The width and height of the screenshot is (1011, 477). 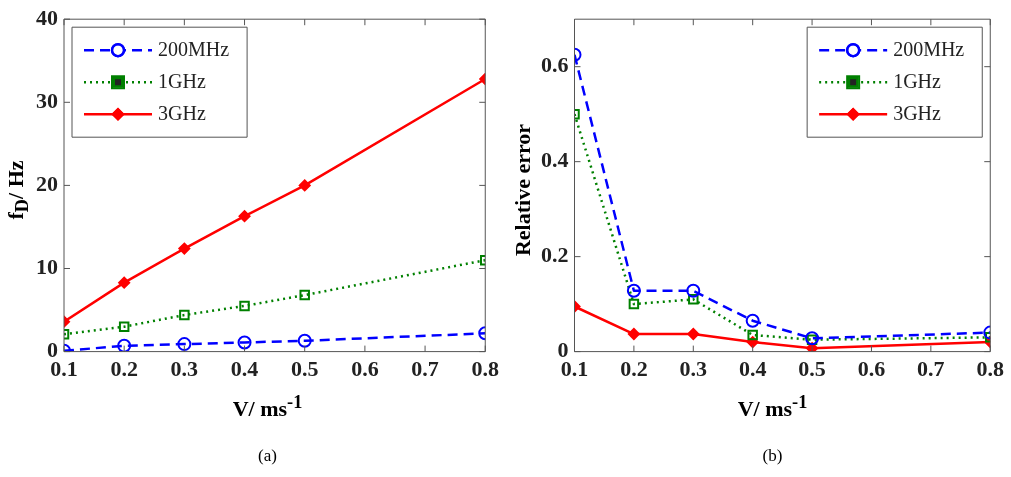 I want to click on y-tick-label: 20, so click(x=47, y=184).